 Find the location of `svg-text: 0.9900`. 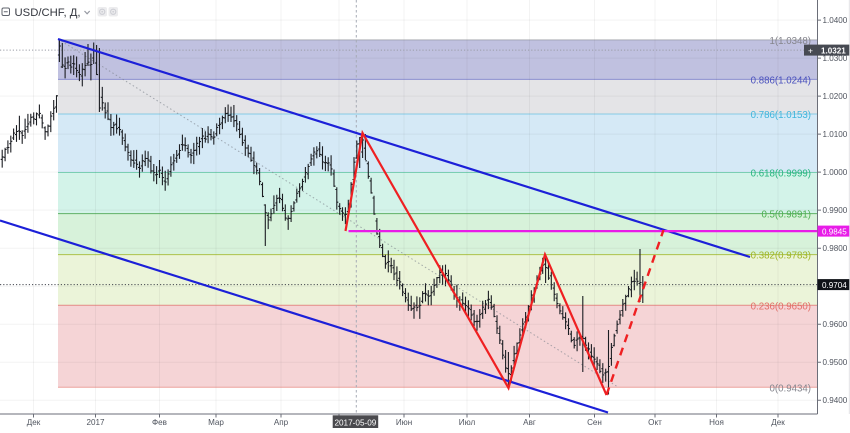

svg-text: 0.9900 is located at coordinates (835, 210).